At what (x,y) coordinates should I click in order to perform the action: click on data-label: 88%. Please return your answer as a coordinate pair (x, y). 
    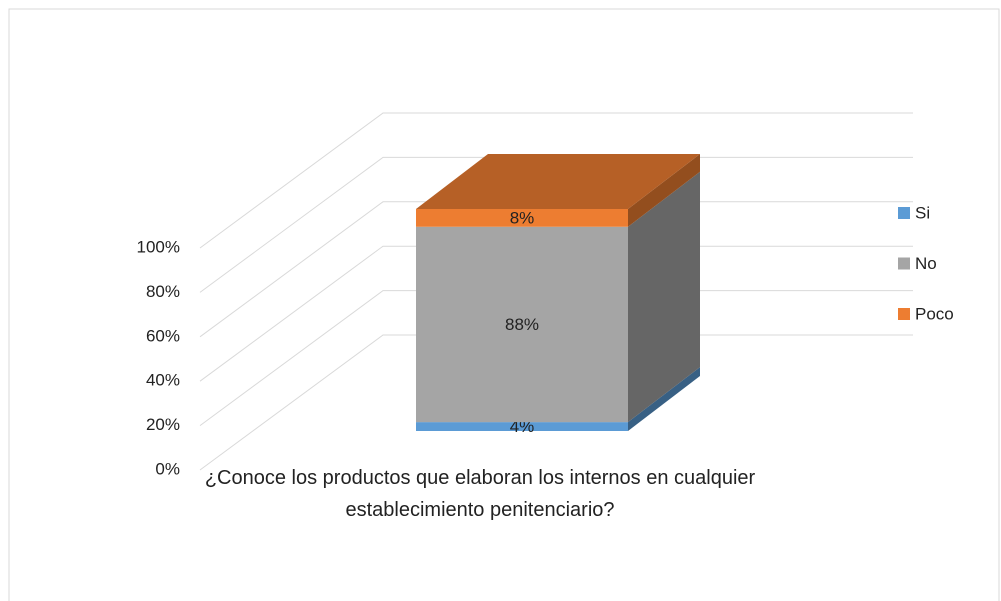
    Looking at the image, I should click on (522, 324).